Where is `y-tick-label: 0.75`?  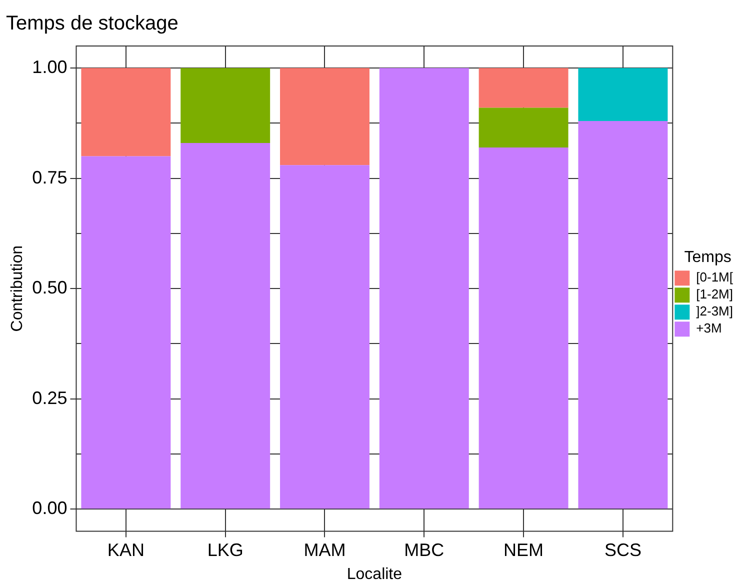
y-tick-label: 0.75 is located at coordinates (50, 177).